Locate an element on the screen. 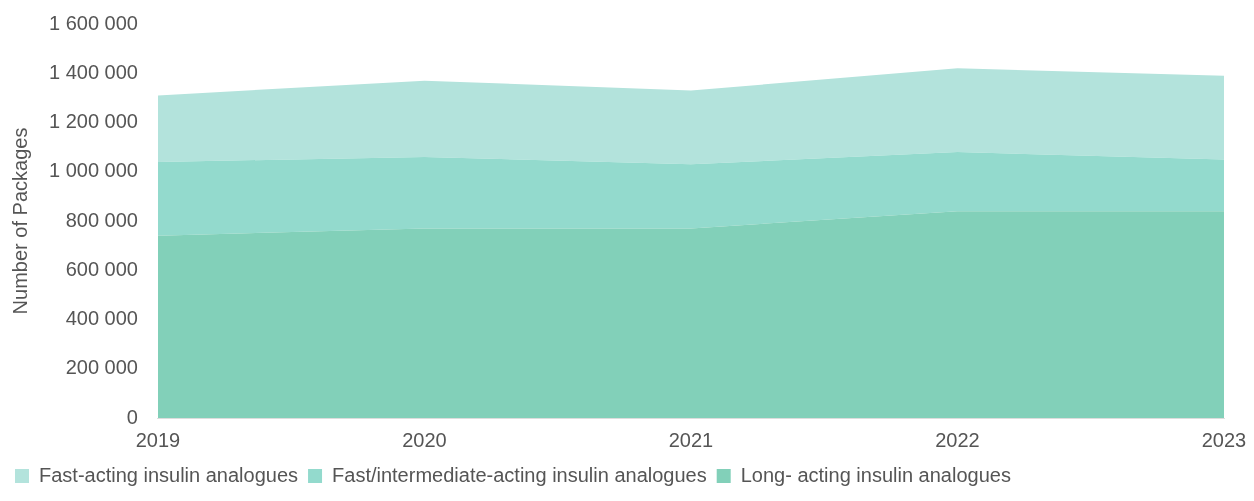  legend-label: Long- acting insulin analogues is located at coordinates (875, 474).